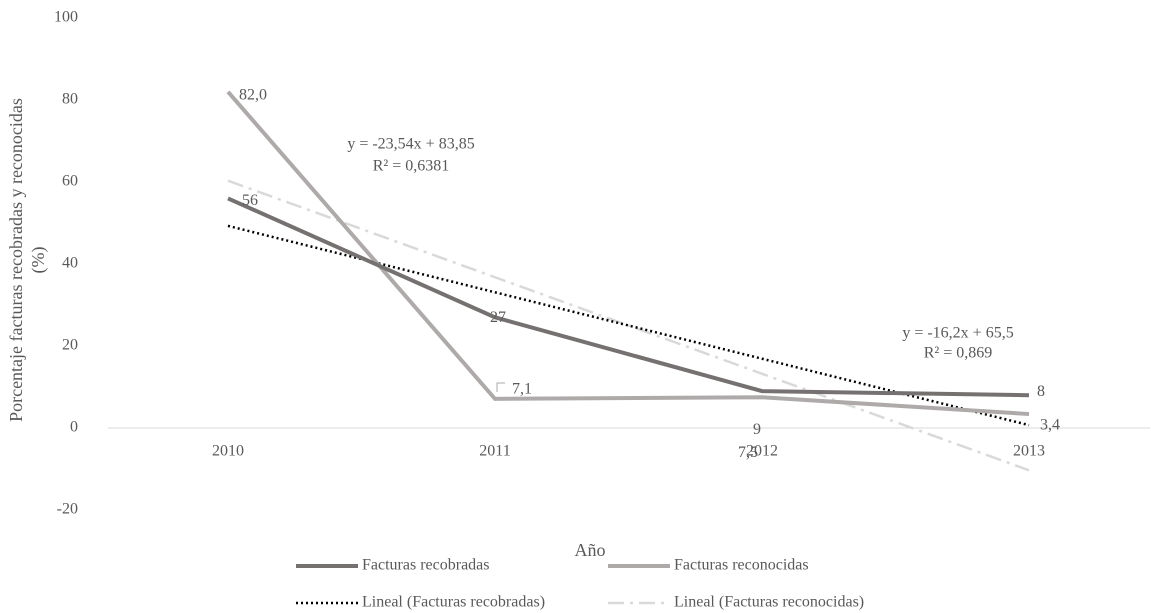 Image resolution: width=1151 pixels, height=613 pixels. I want to click on legend-label: Lineal (Facturas recobradas), so click(453, 602).